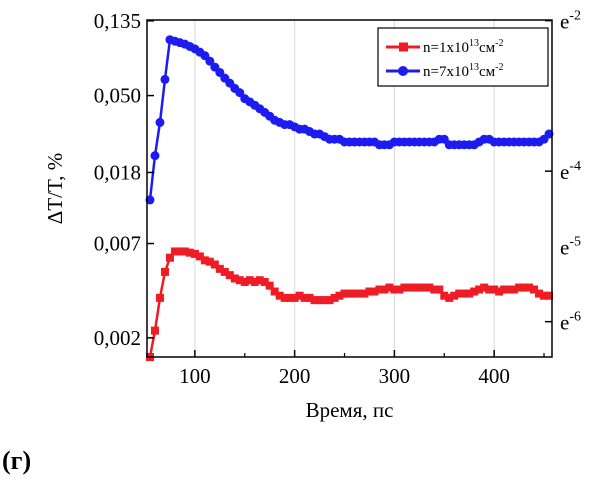  I want to click on x-axis-title: Время, пс, so click(350, 410).